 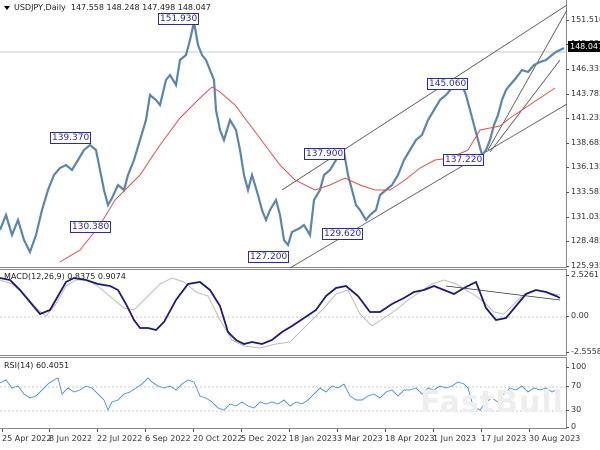 What do you see at coordinates (40, 7) in the screenshot?
I see `symbol-timeframe: USDJPY,Daily` at bounding box center [40, 7].